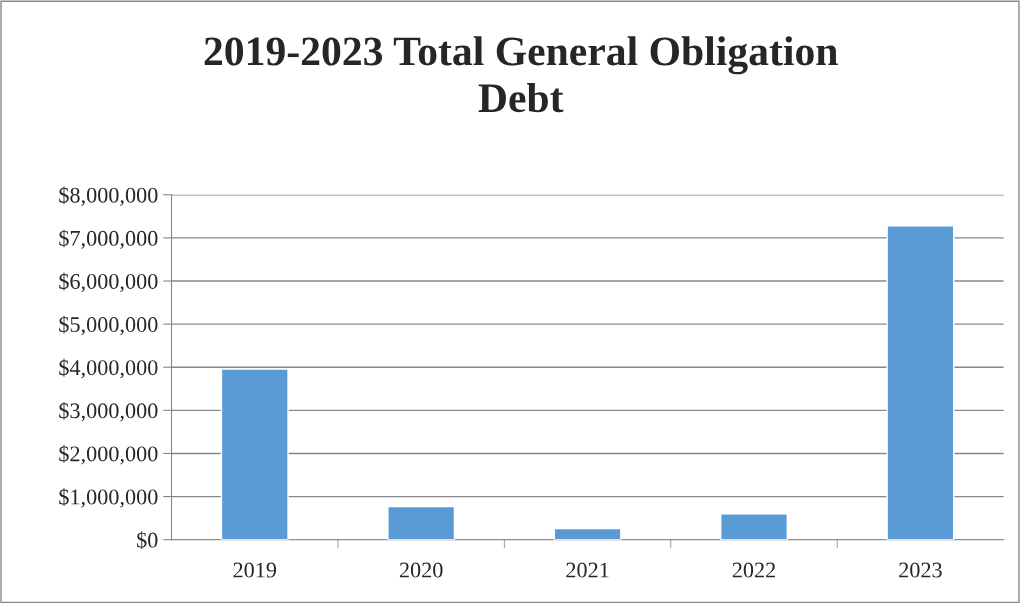 Image resolution: width=1021 pixels, height=603 pixels. I want to click on x-tick-label: 2021, so click(587, 570).